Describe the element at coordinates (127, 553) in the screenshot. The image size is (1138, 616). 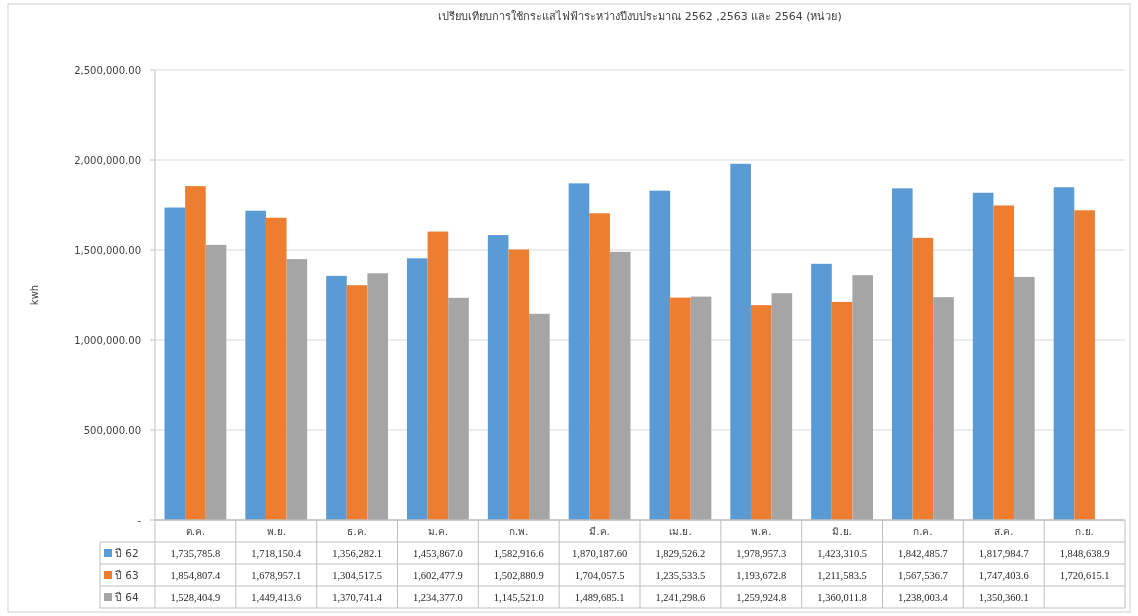
I see `legend-label: ปี 62` at that location.